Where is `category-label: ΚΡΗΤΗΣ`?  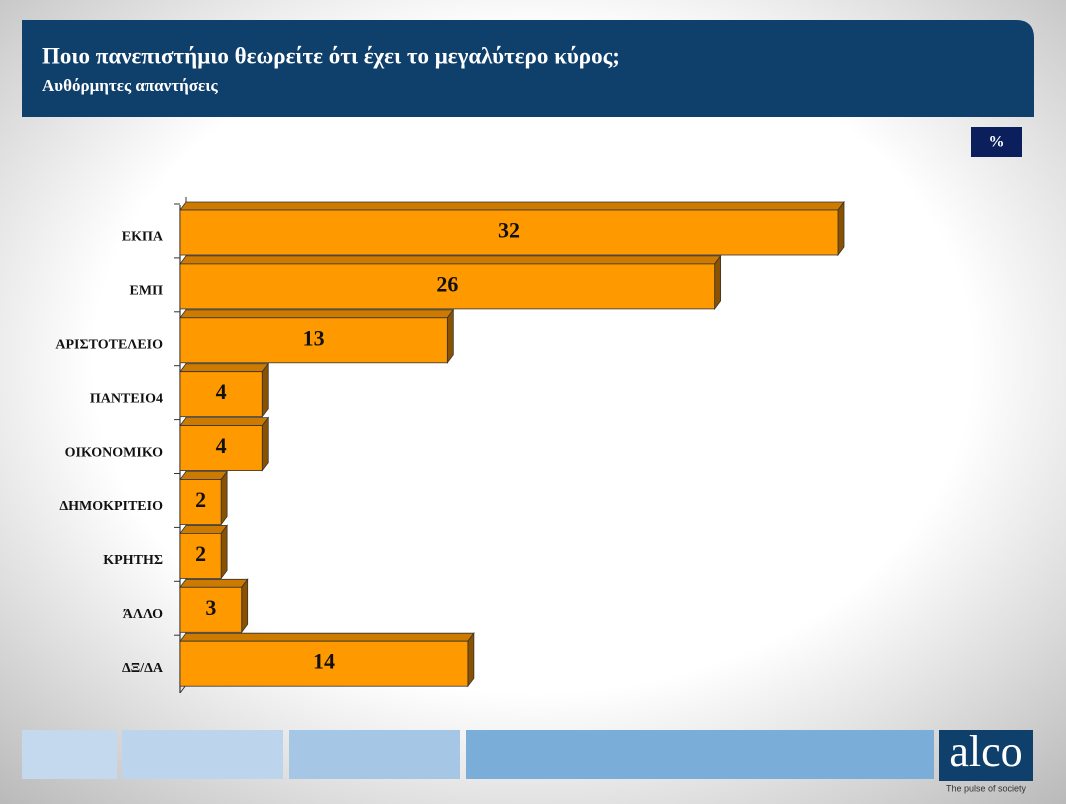
category-label: ΚΡΗΤΗΣ is located at coordinates (133, 560).